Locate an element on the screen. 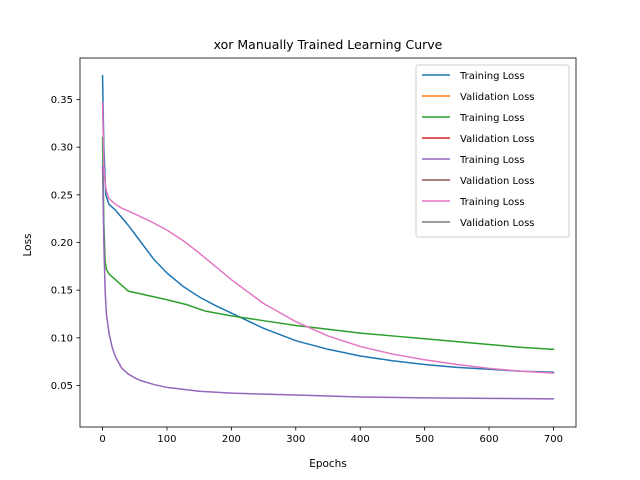  x-tick-label: 400 is located at coordinates (360, 439).